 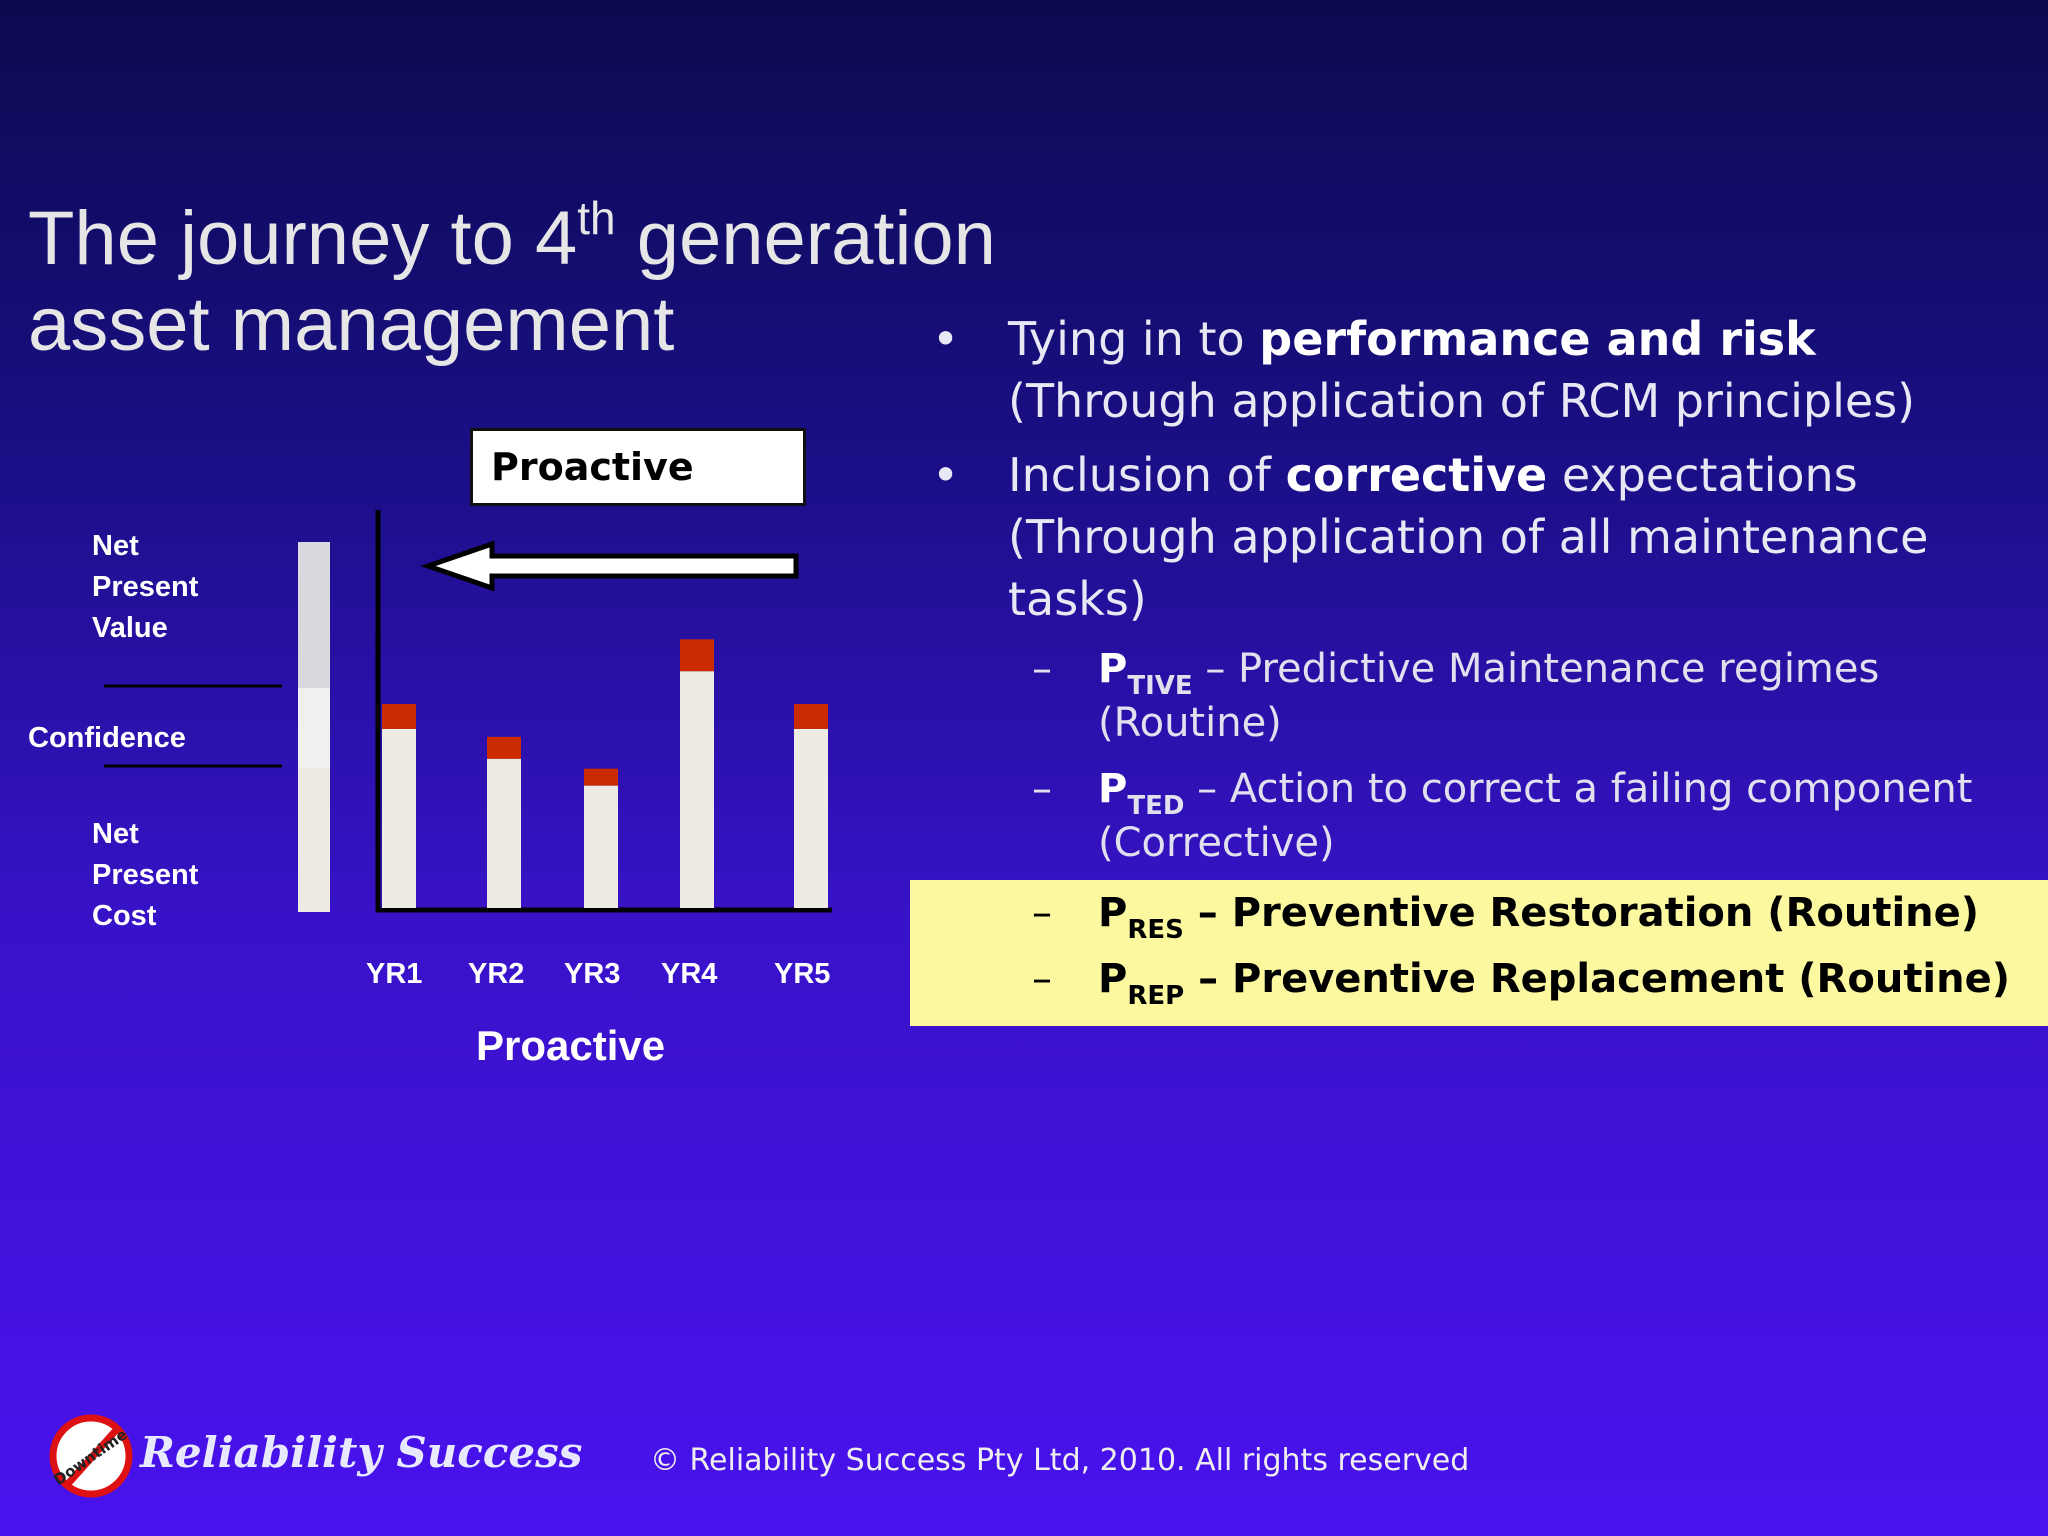 I want to click on bar-base-yr3, so click(x=601, y=846).